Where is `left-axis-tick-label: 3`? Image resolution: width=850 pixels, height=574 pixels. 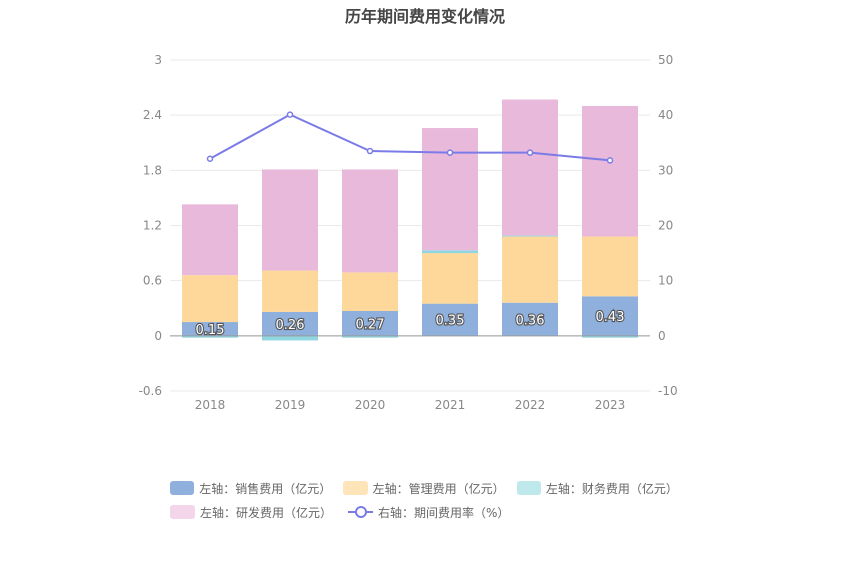 left-axis-tick-label: 3 is located at coordinates (158, 60).